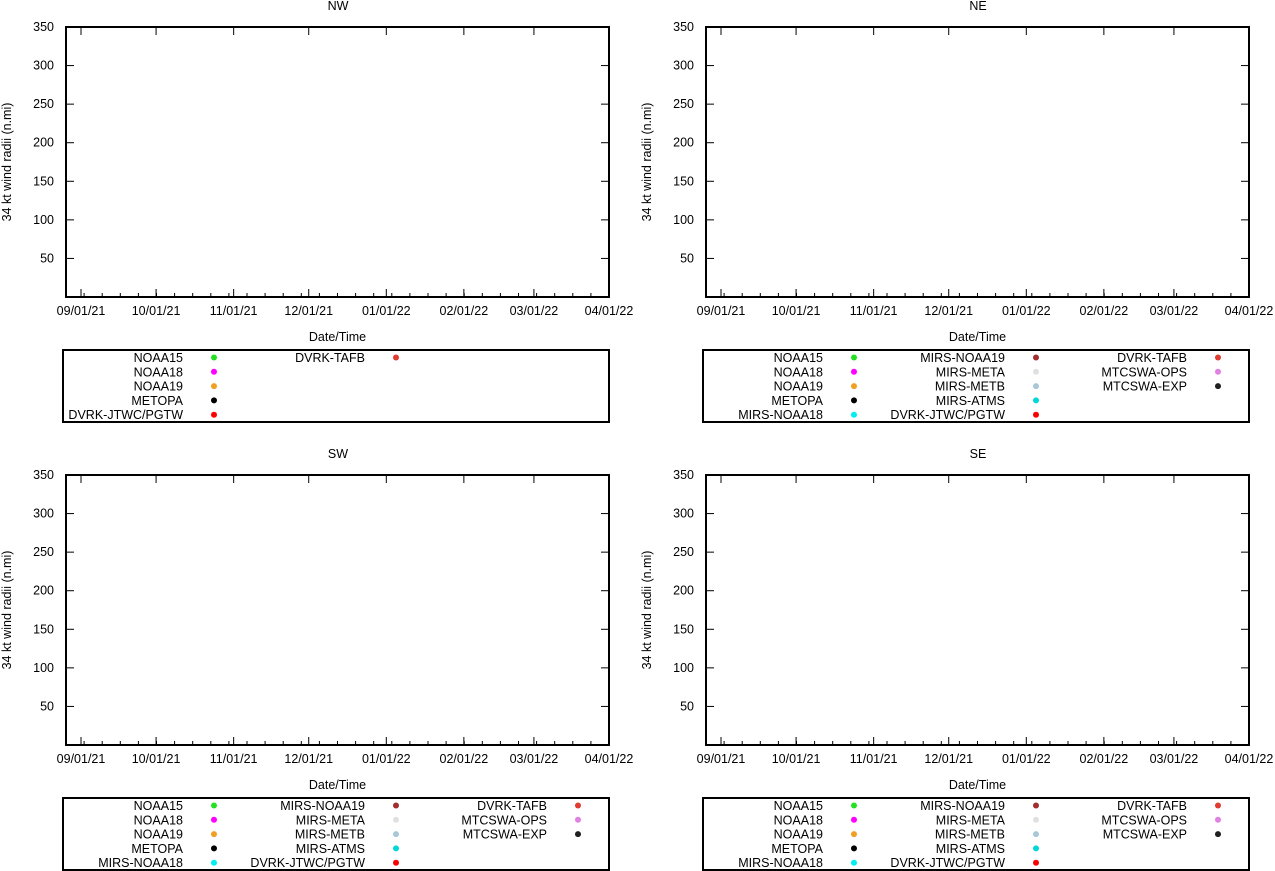 This screenshot has width=1275, height=871. I want to click on chart-title: SE, so click(978, 454).